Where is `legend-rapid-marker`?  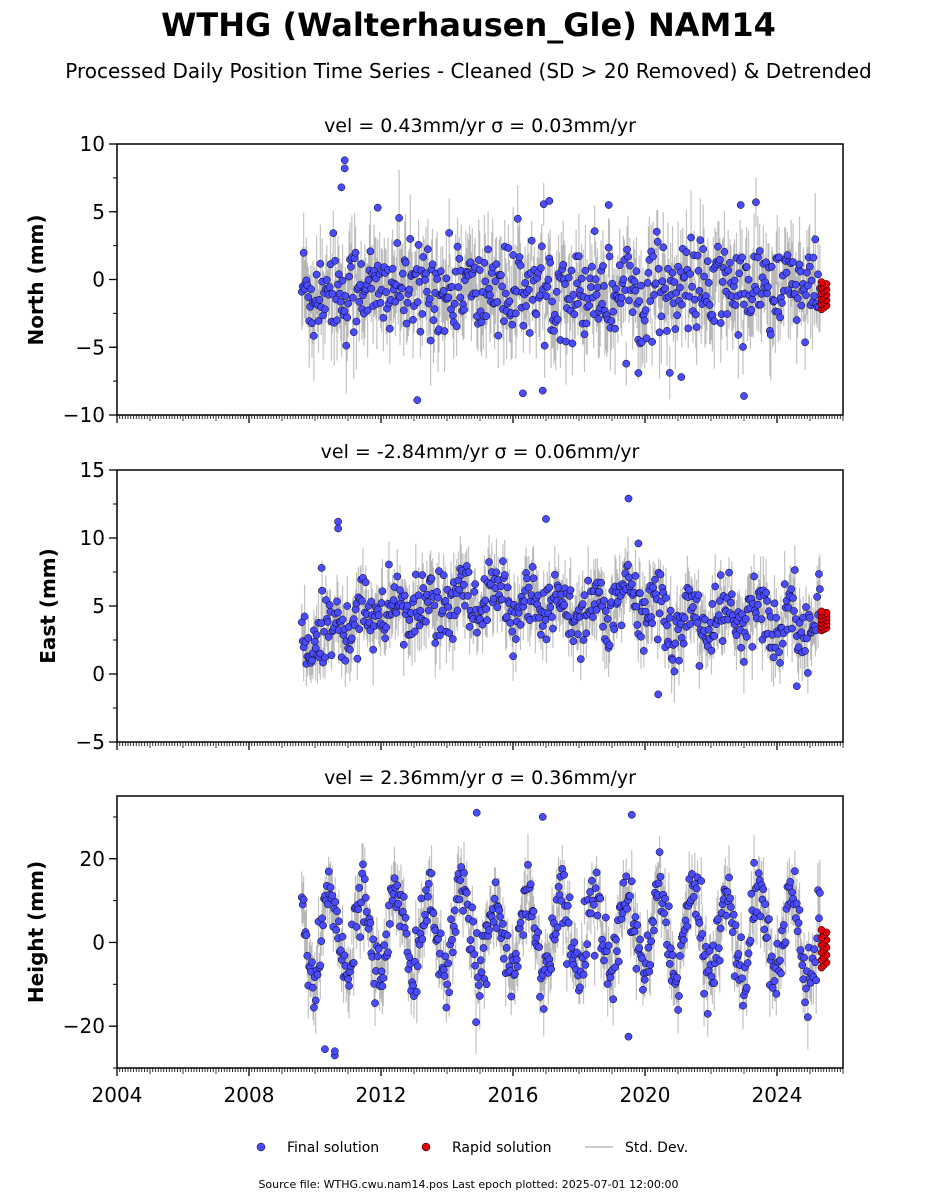
legend-rapid-marker is located at coordinates (426, 1147).